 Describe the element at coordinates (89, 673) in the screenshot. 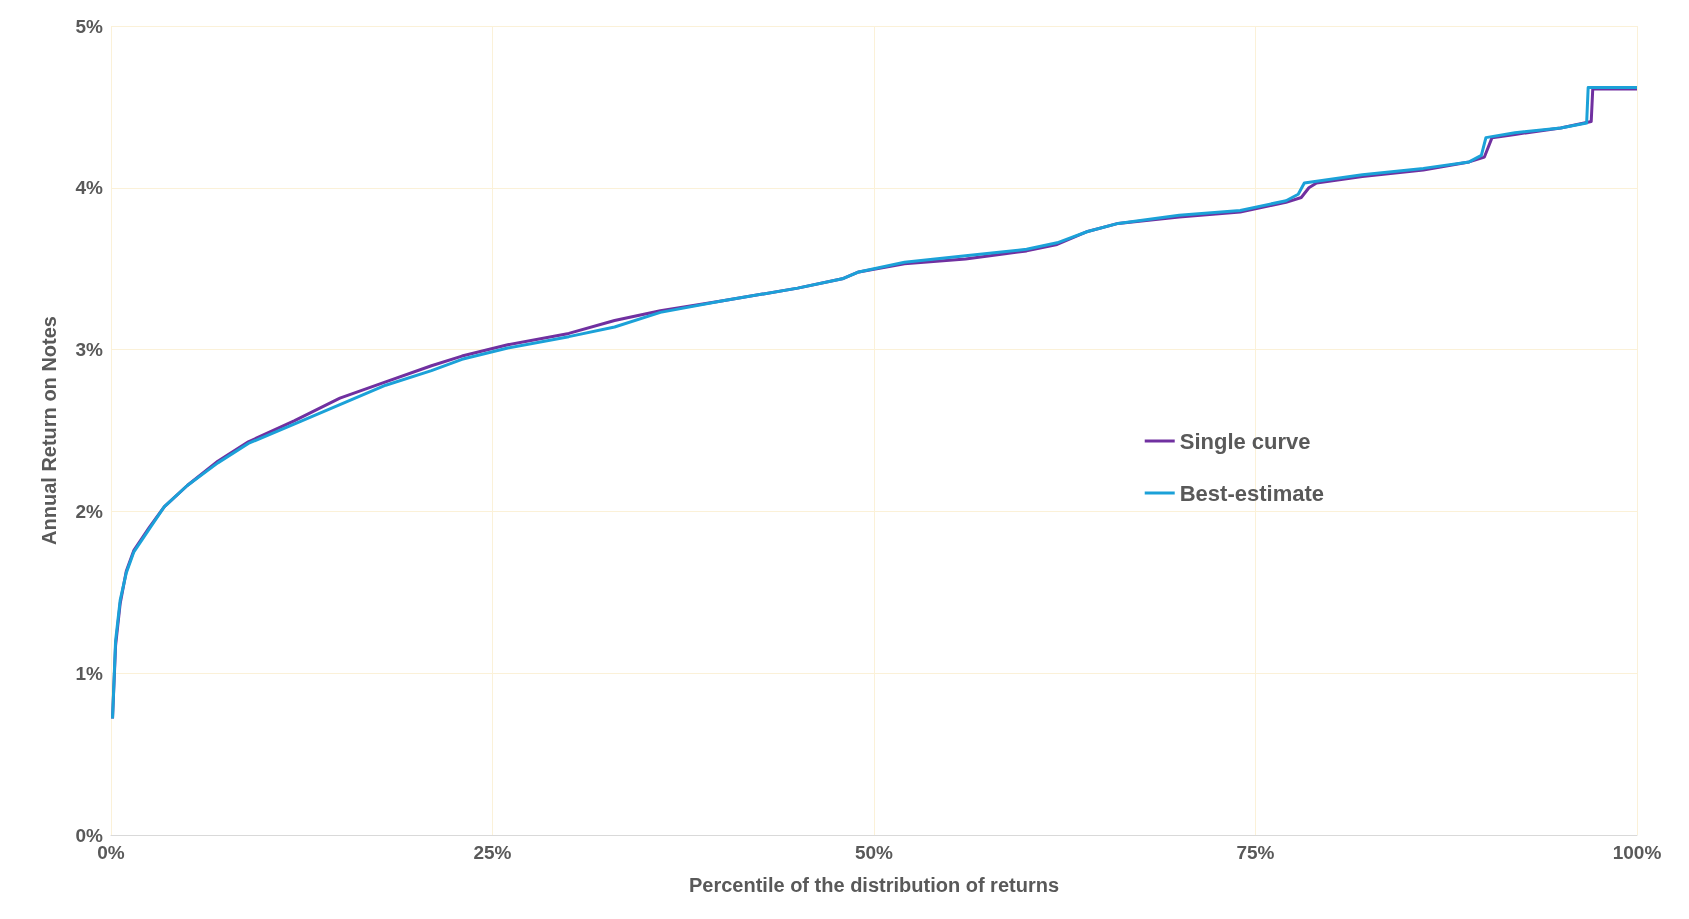

I see `y-tick-label: 1%` at that location.